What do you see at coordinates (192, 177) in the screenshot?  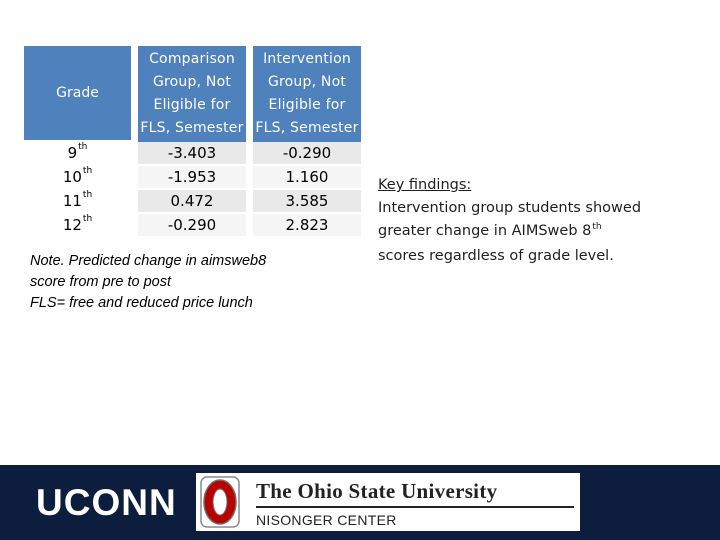 I see `comparison-value: -1.953` at bounding box center [192, 177].